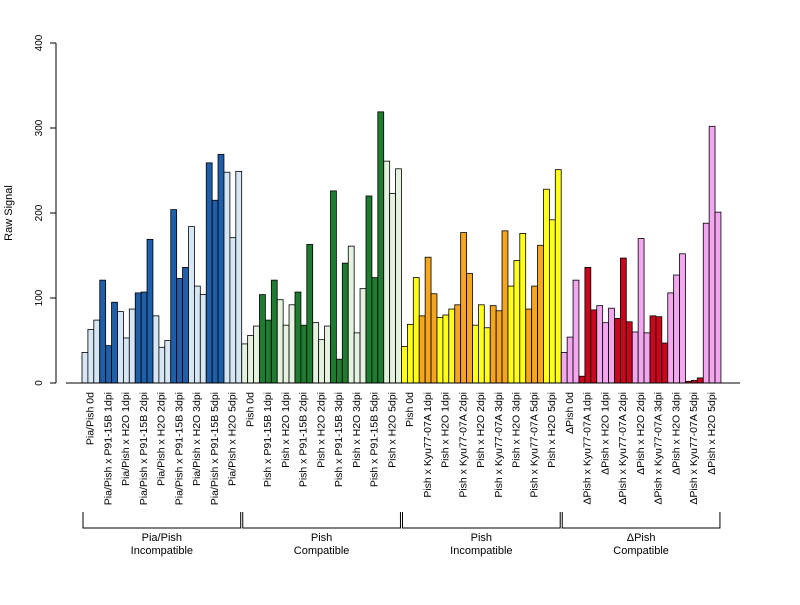 This screenshot has width=800, height=605. What do you see at coordinates (712, 433) in the screenshot?
I see `x-tick-label: ΔPish x H2O 5dpi` at bounding box center [712, 433].